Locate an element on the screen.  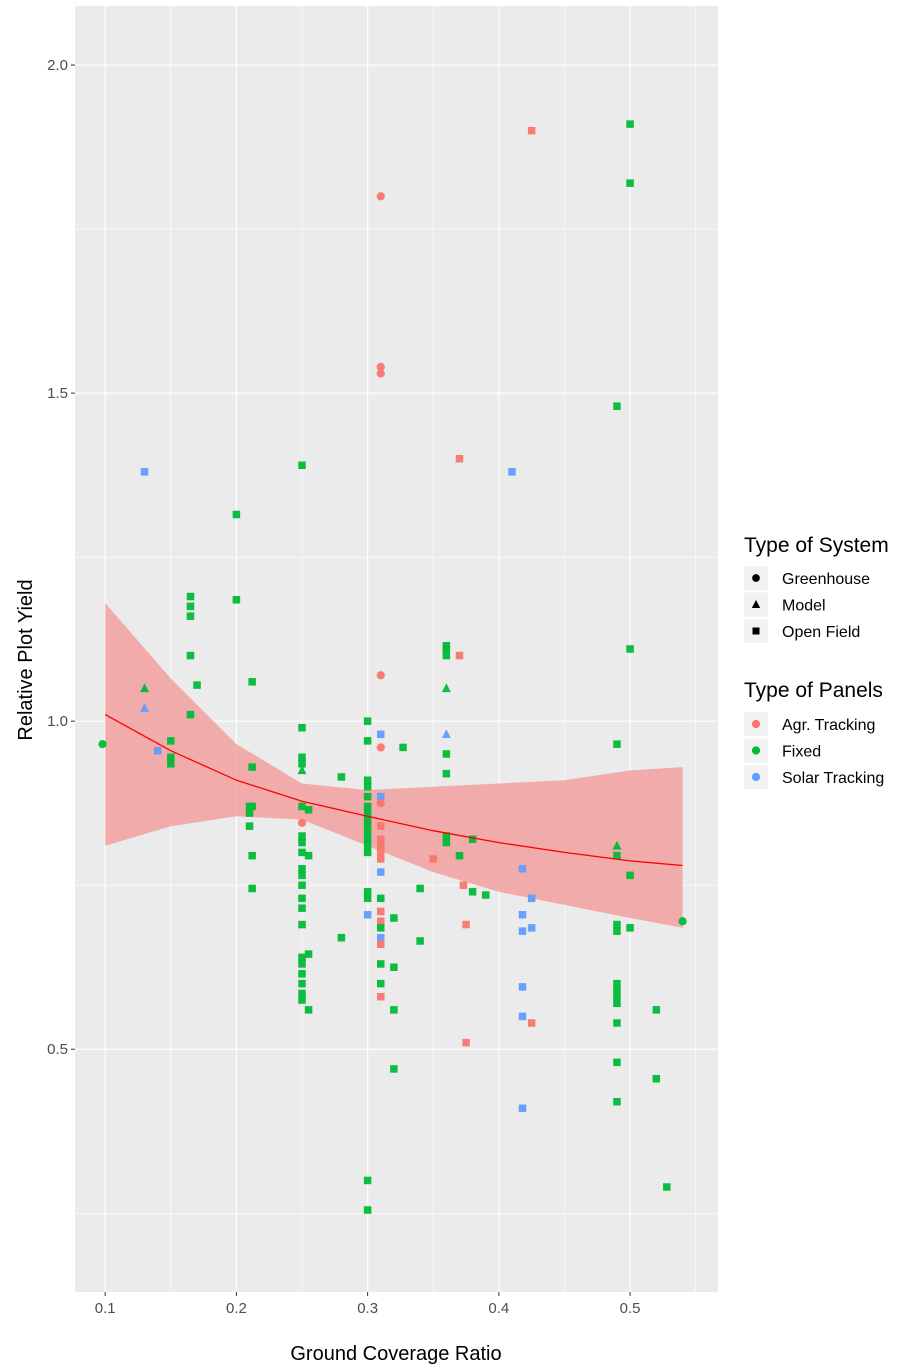
trend-line is located at coordinates (393, 790).